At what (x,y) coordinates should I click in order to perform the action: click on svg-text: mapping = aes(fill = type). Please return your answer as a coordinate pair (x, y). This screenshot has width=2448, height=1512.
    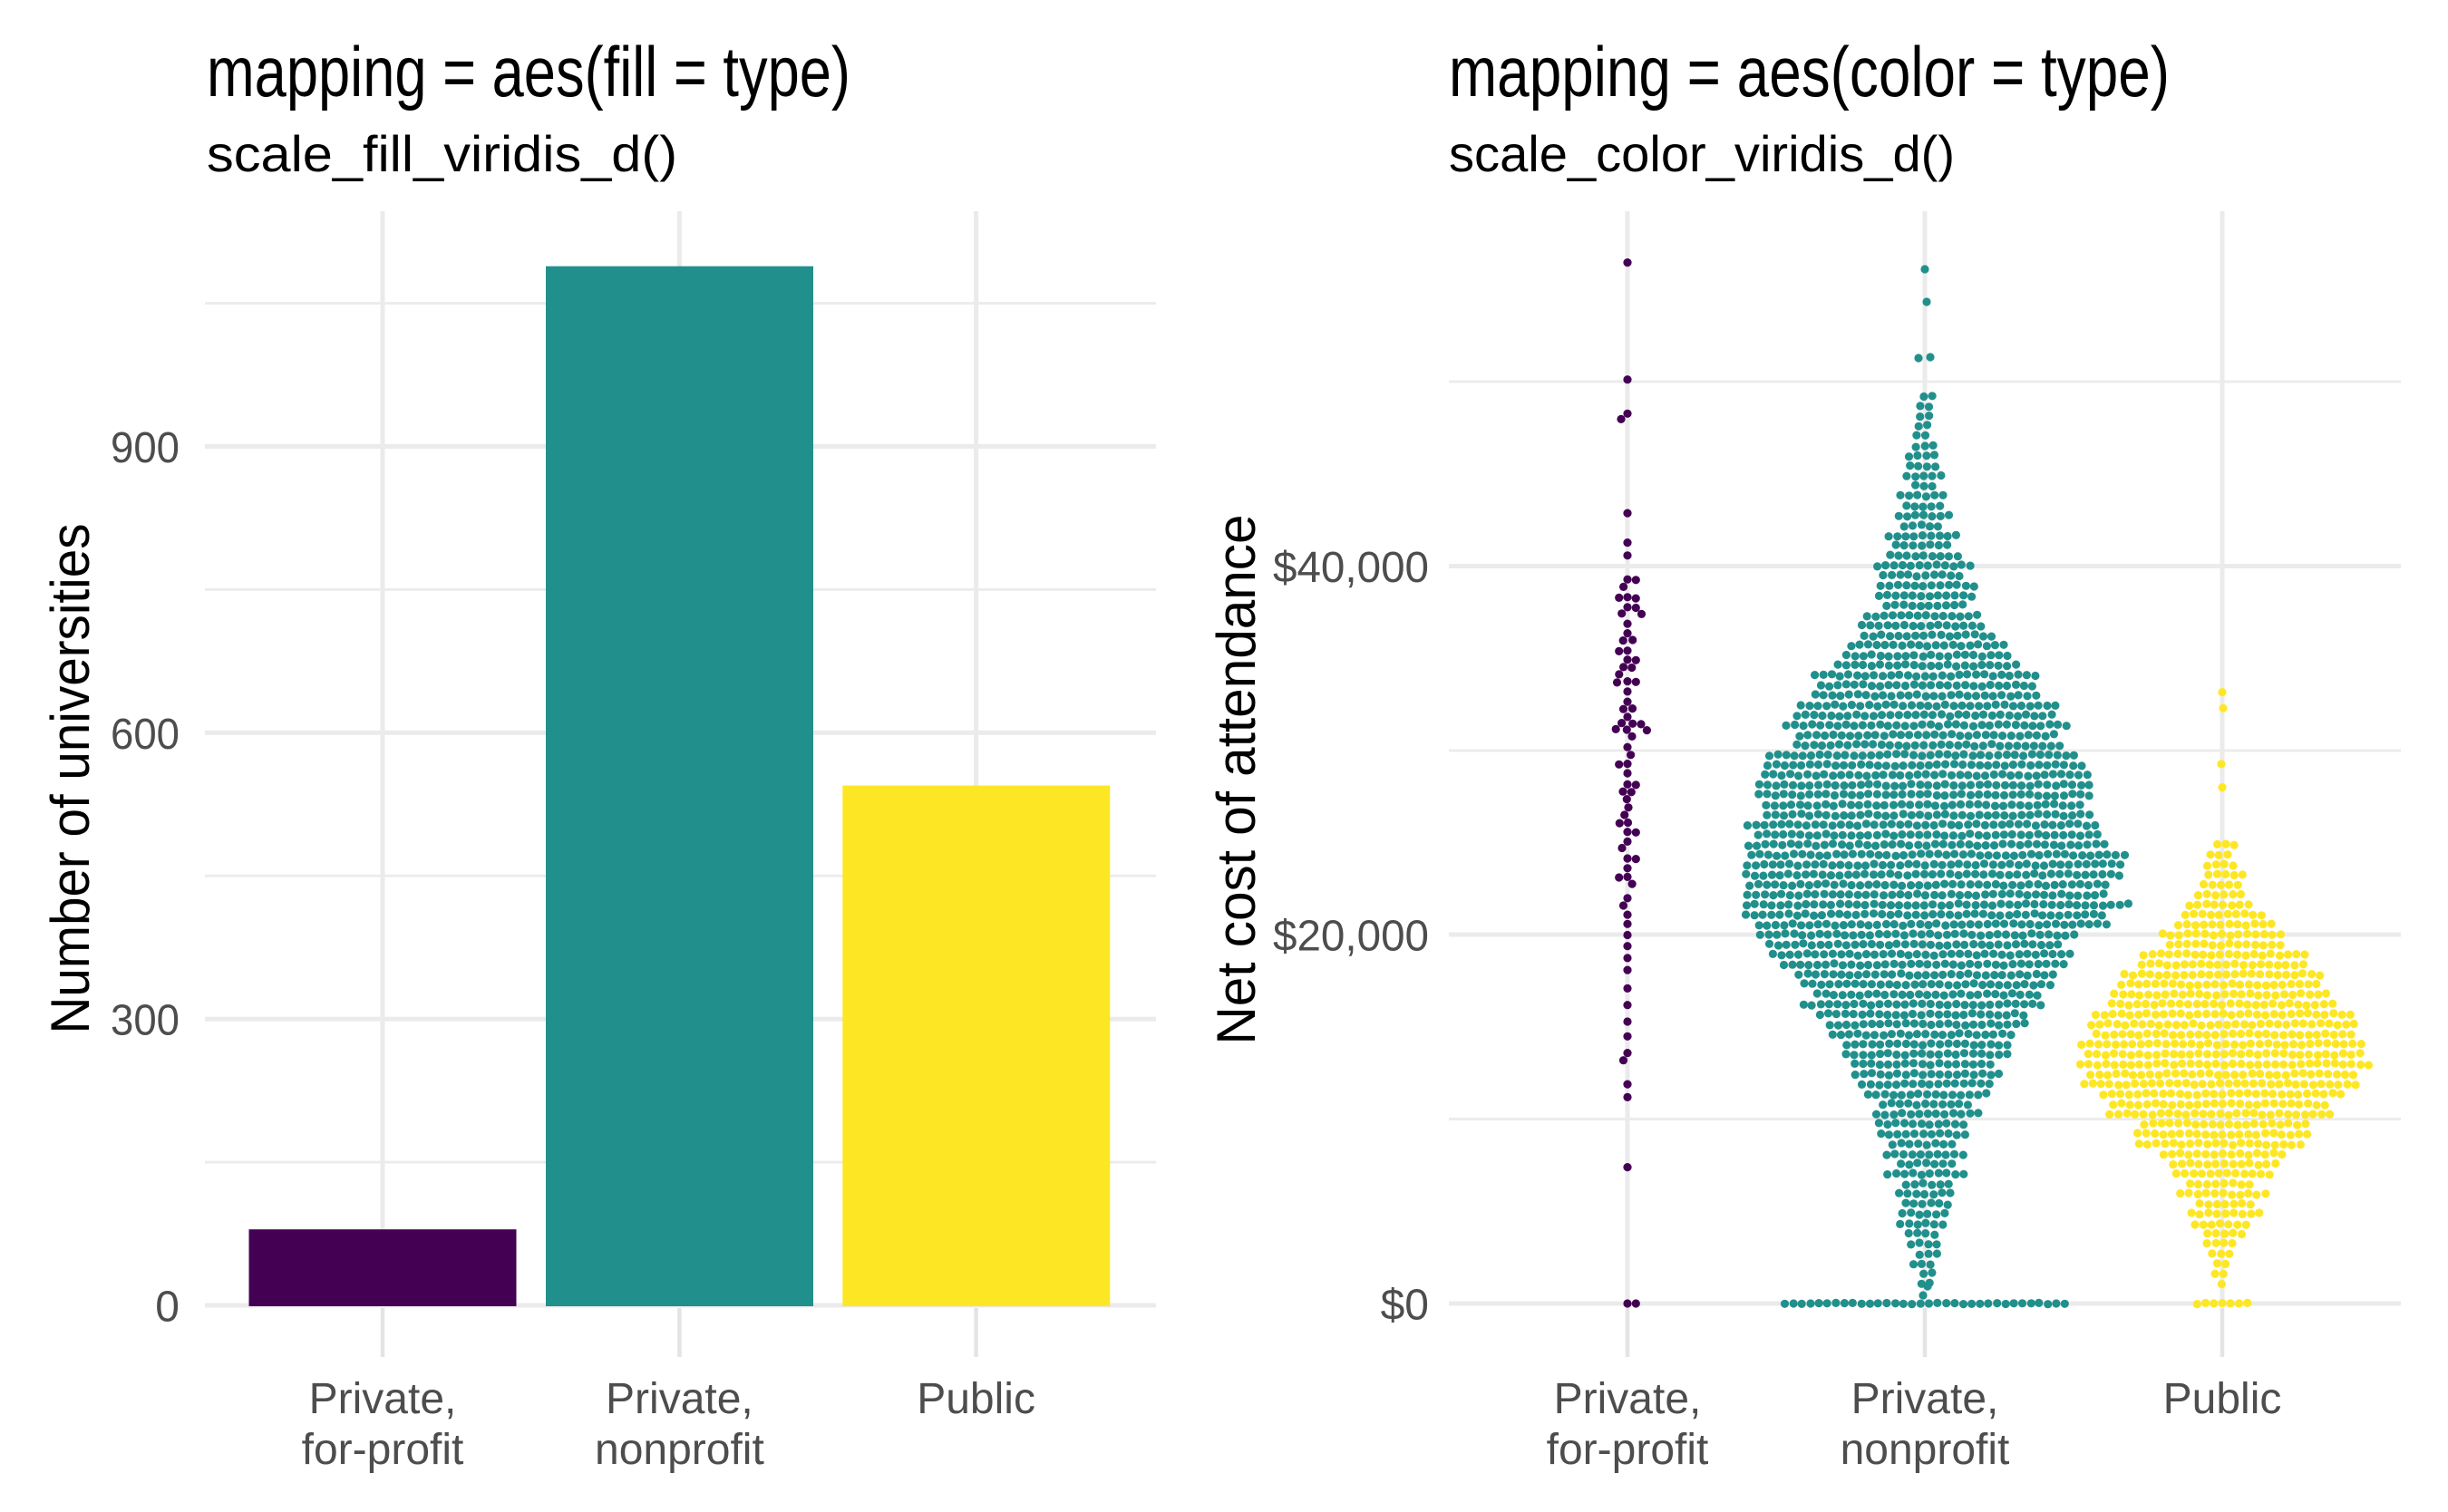
    Looking at the image, I should click on (528, 71).